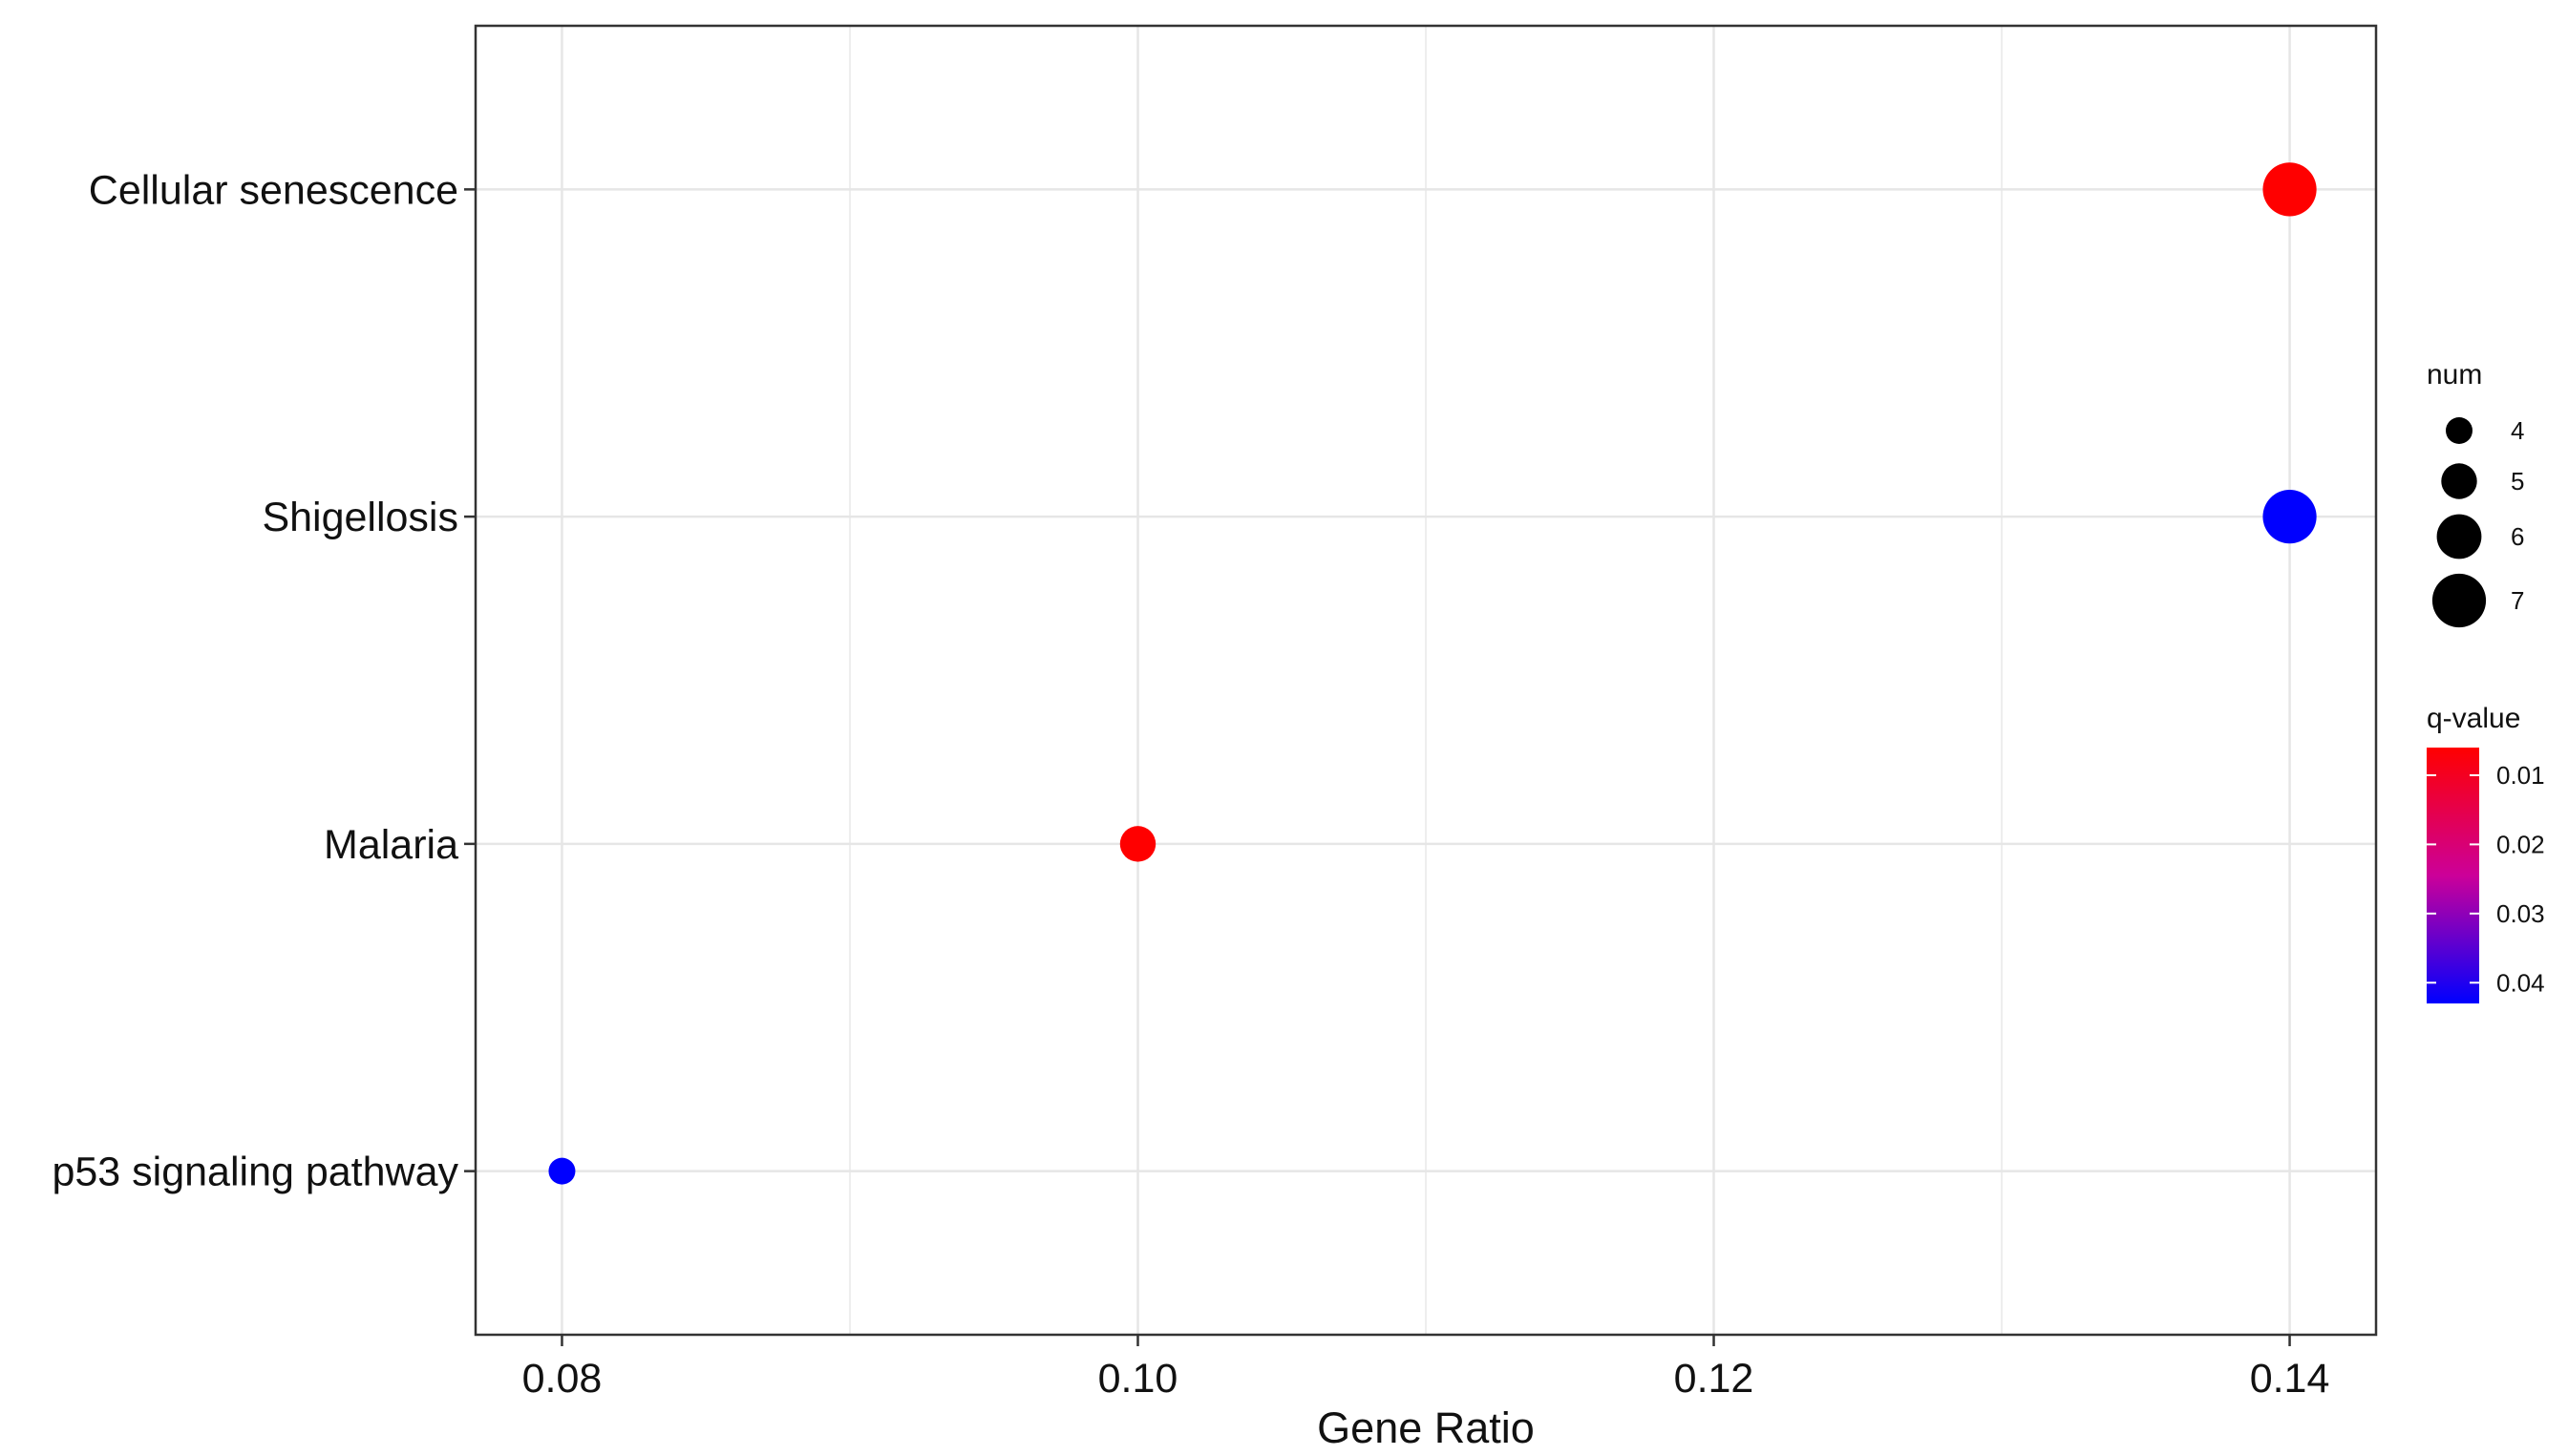 The width and height of the screenshot is (2568, 1456). Describe the element at coordinates (274, 190) in the screenshot. I see `y-tick-label: Cellular senescence` at that location.